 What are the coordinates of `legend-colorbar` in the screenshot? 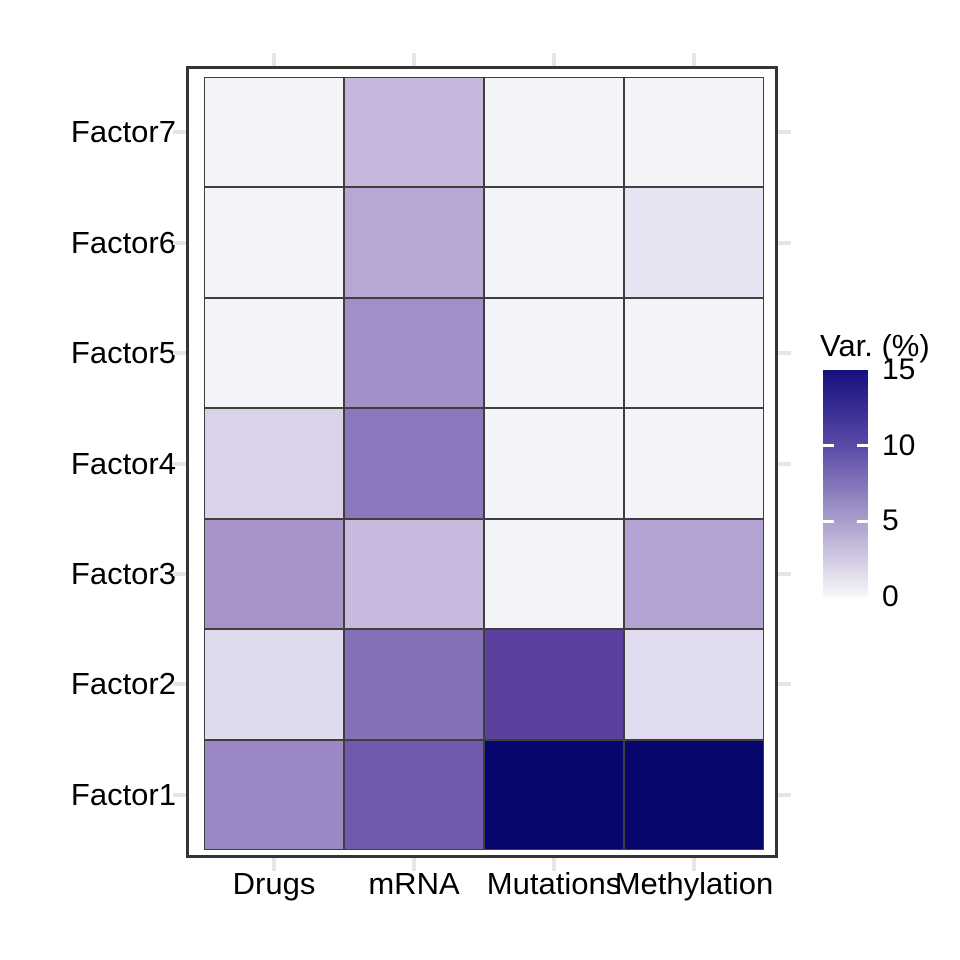 It's located at (845, 483).